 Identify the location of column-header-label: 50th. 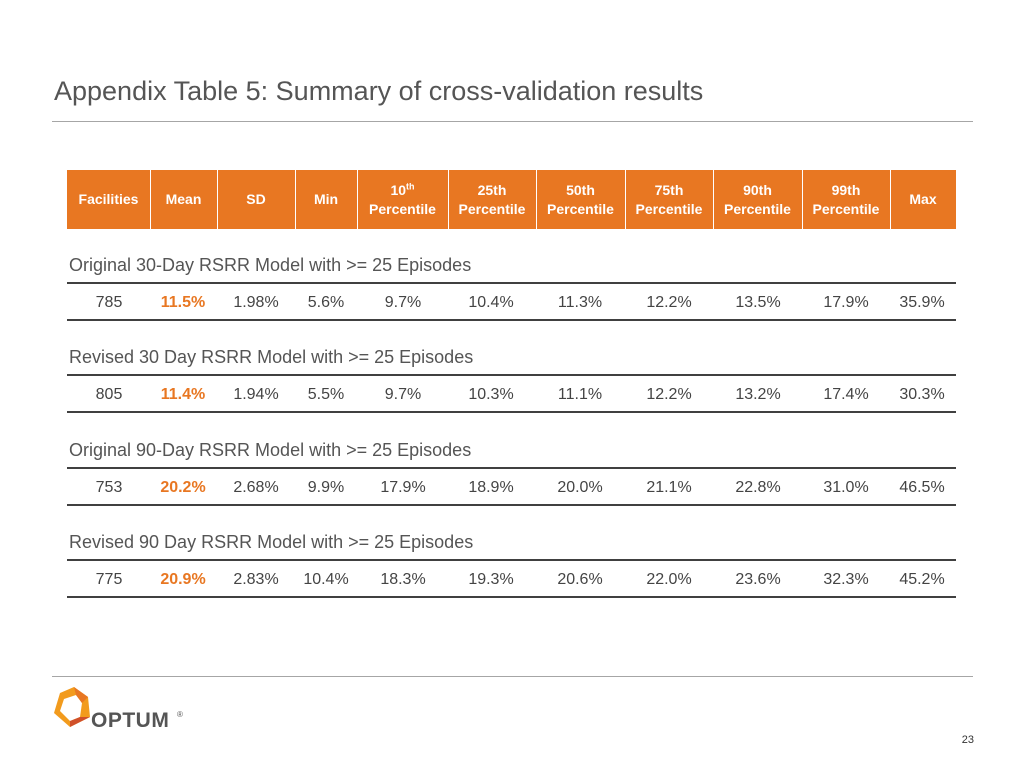
(580, 189).